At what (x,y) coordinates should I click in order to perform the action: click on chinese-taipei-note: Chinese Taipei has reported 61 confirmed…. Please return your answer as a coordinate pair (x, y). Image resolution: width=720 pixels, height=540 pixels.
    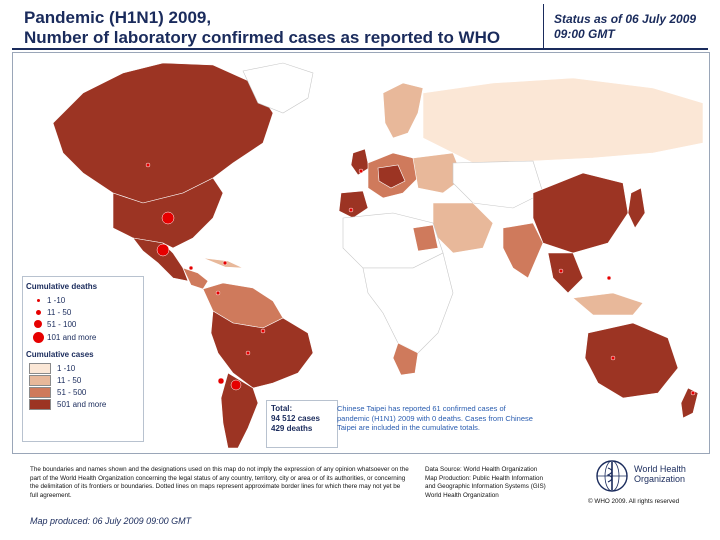
    Looking at the image, I should click on (435, 418).